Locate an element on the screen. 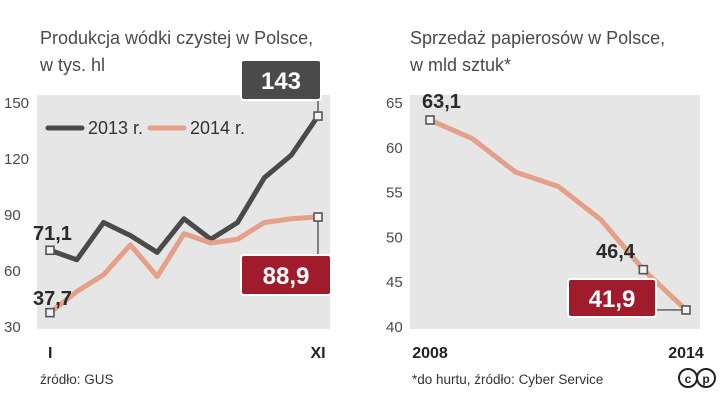  right-source-note: *do hurtu, źródło: Cyber Service is located at coordinates (507, 379).